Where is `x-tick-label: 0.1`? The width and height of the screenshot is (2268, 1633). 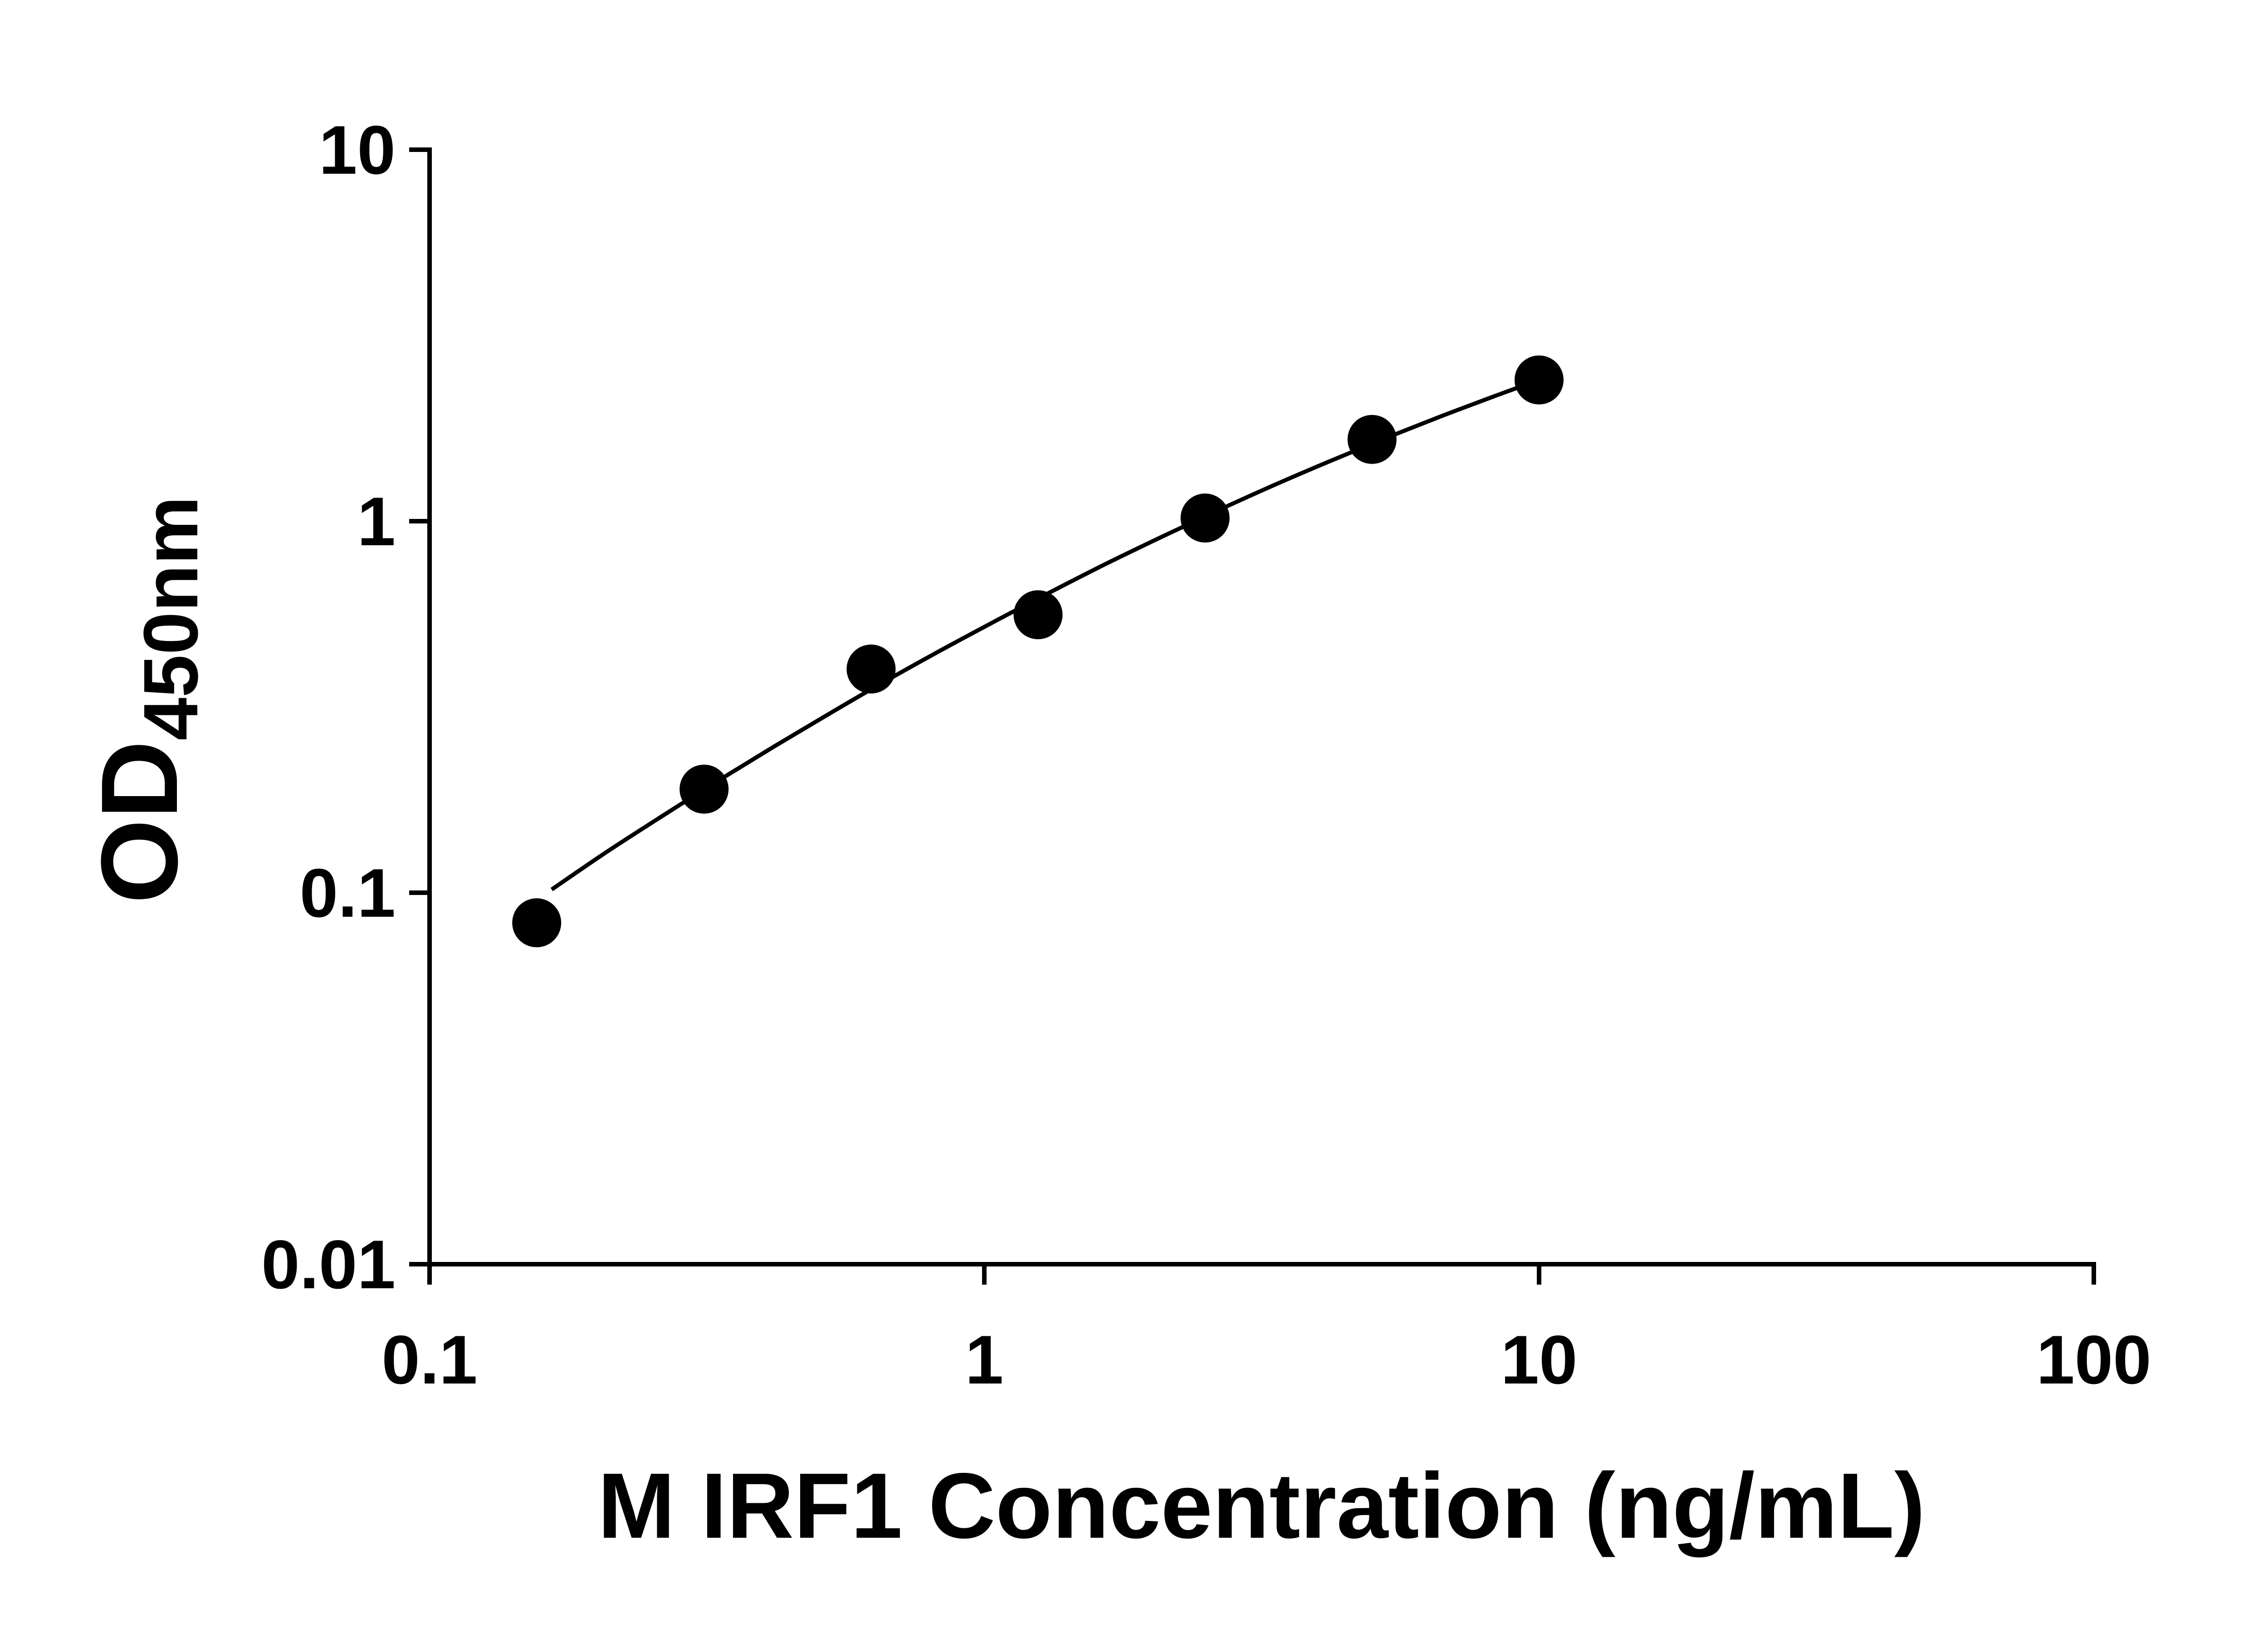
x-tick-label: 0.1 is located at coordinates (429, 1359).